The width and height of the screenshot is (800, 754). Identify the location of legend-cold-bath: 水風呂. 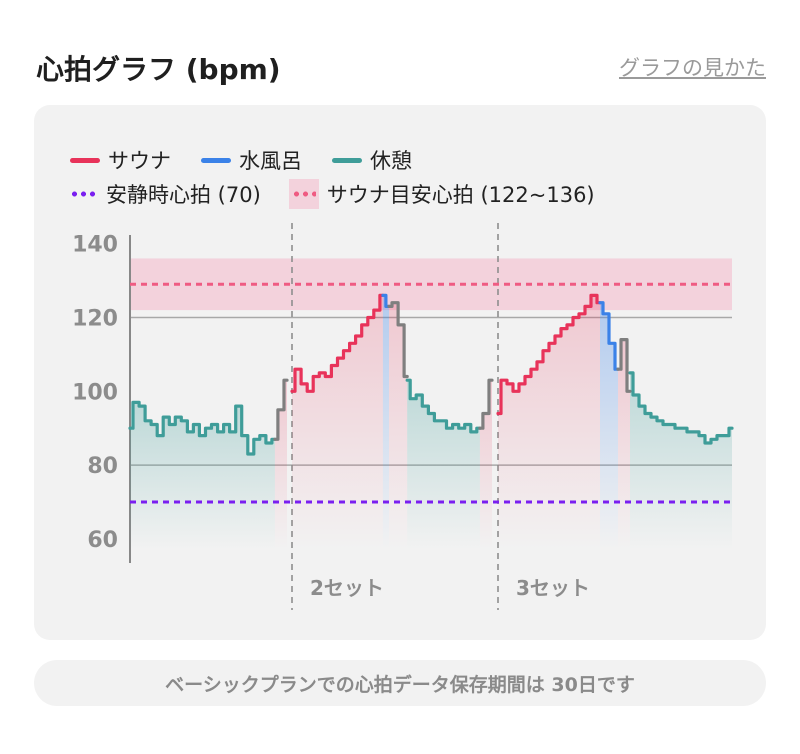
(251, 160).